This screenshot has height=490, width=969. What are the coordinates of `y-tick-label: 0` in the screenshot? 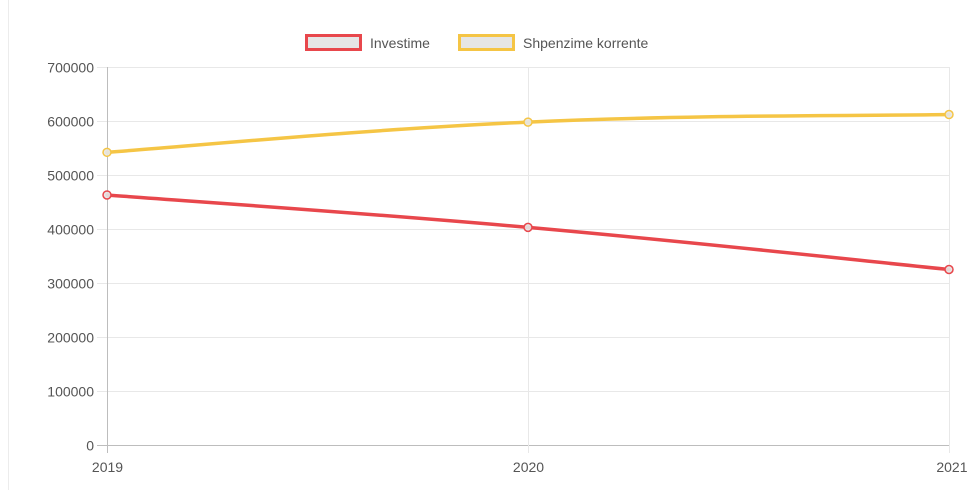 It's located at (90, 446).